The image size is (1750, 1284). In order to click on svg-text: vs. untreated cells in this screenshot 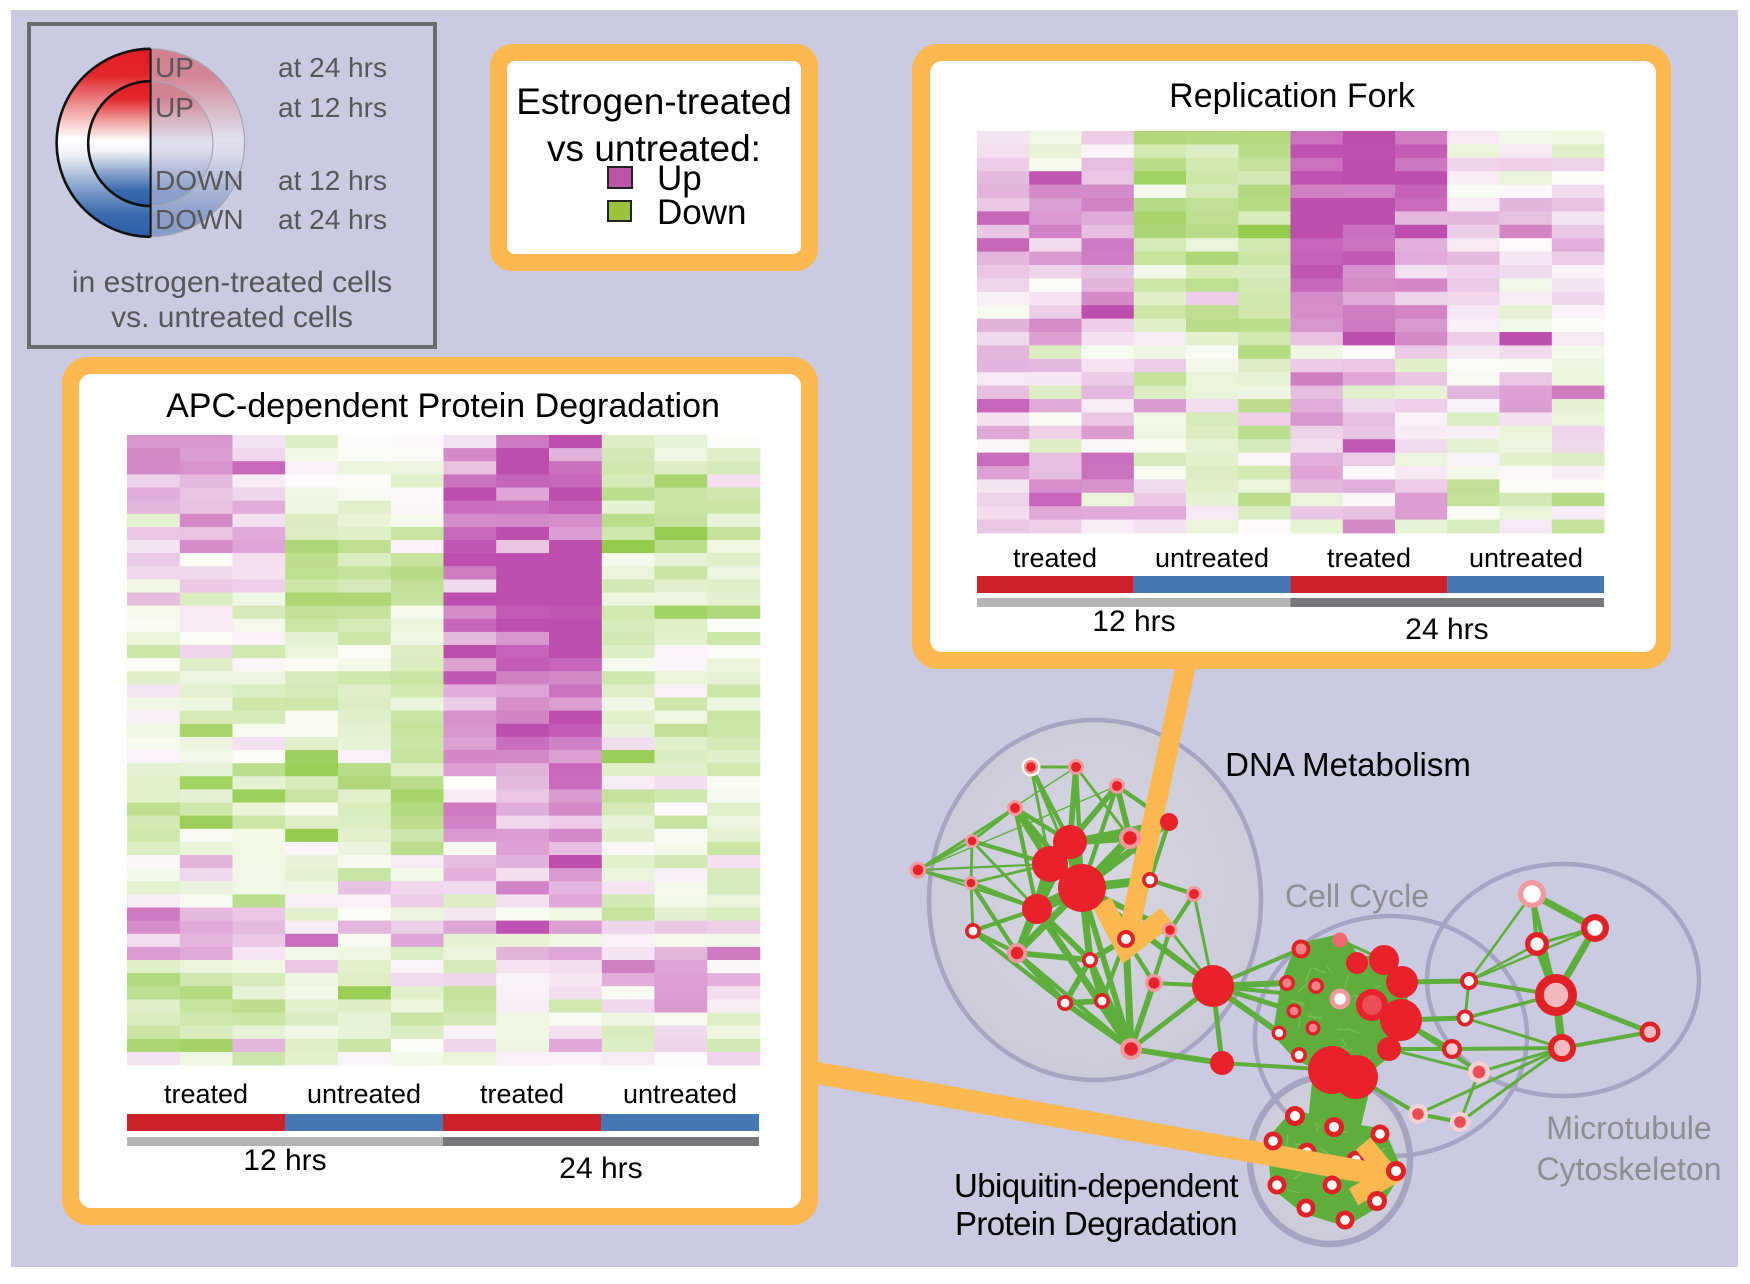, I will do `click(232, 317)`.